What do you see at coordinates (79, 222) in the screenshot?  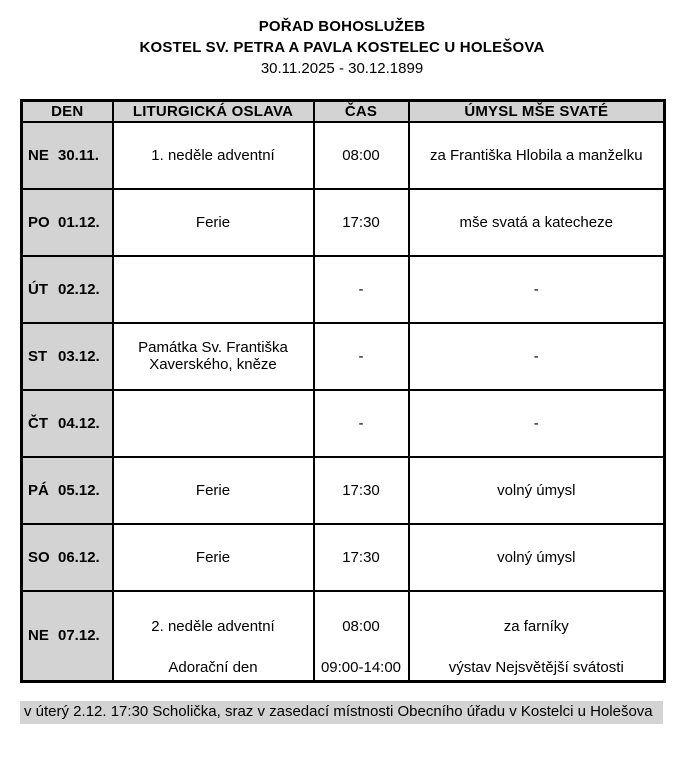 I see `day-date: 01.12.` at bounding box center [79, 222].